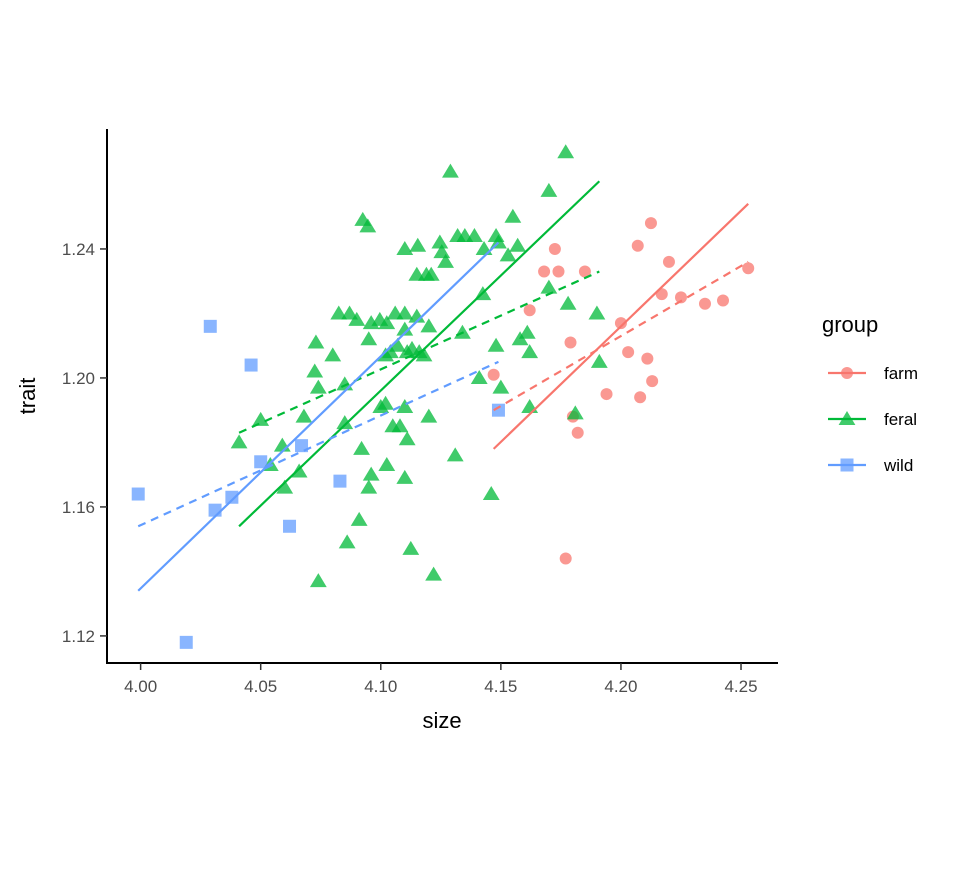  I want to click on legend-label: feral, so click(900, 419).